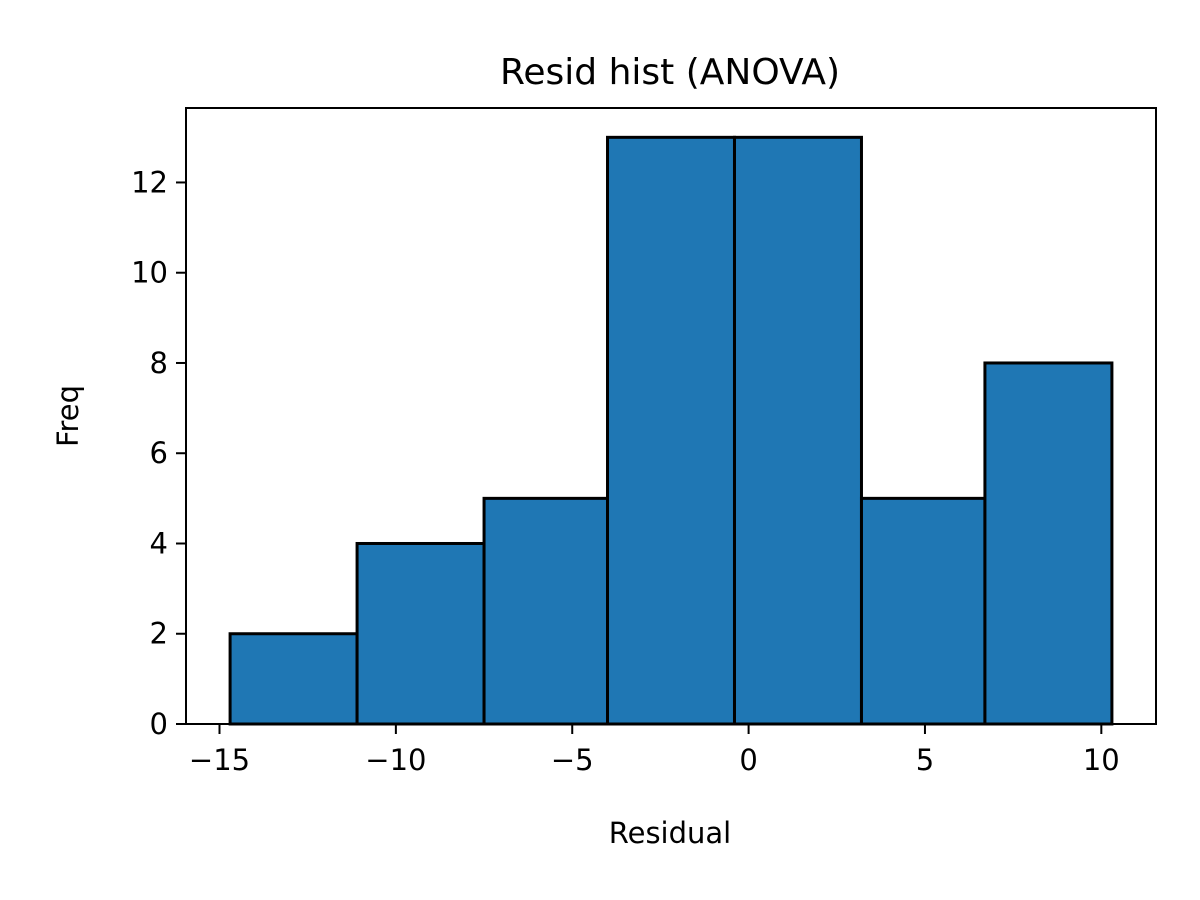 Image resolution: width=1200 pixels, height=900 pixels. What do you see at coordinates (159, 634) in the screenshot?
I see `y-tick-label: 2` at bounding box center [159, 634].